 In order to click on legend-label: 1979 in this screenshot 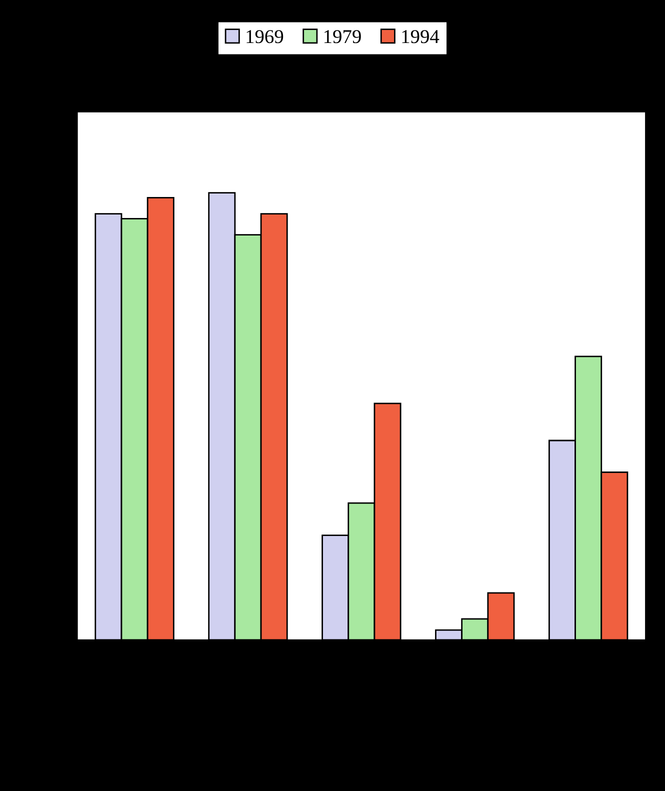, I will do `click(342, 37)`.